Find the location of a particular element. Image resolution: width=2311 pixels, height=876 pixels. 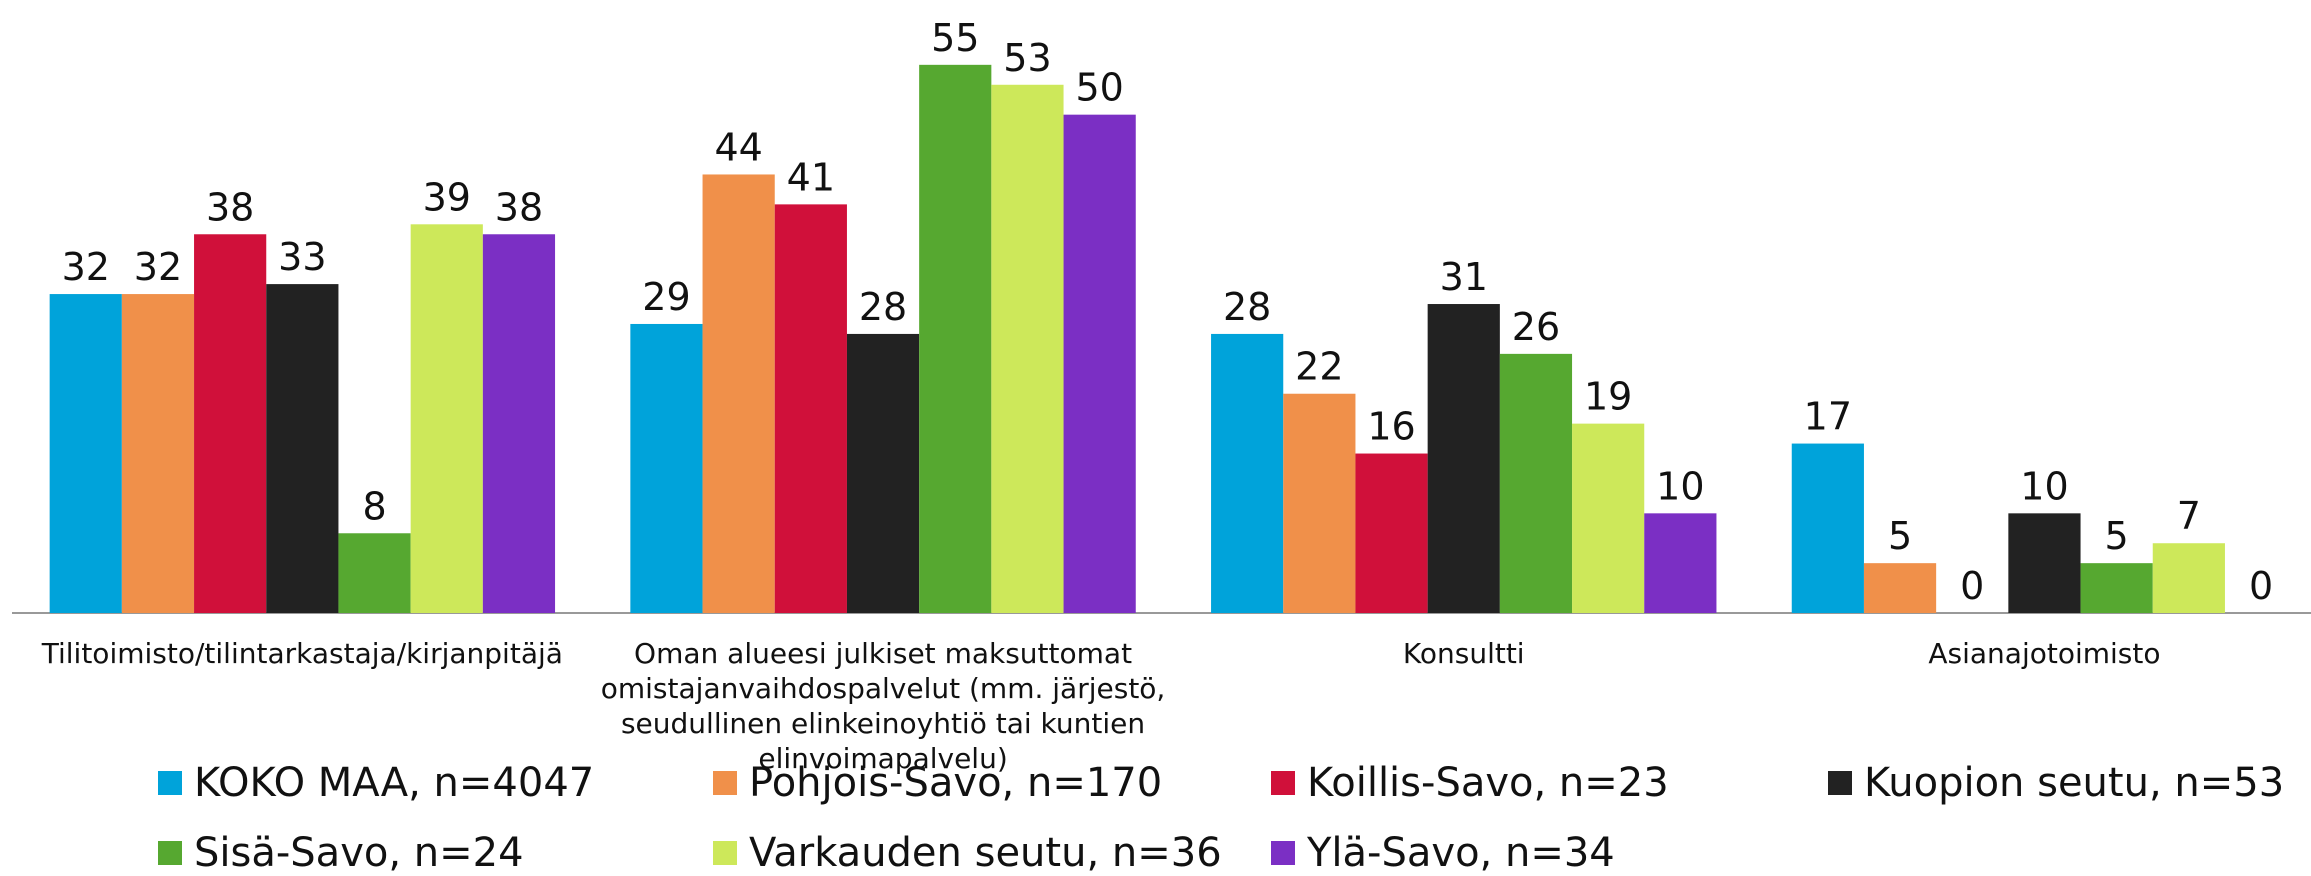

data-label: 50 is located at coordinates (1099, 88).